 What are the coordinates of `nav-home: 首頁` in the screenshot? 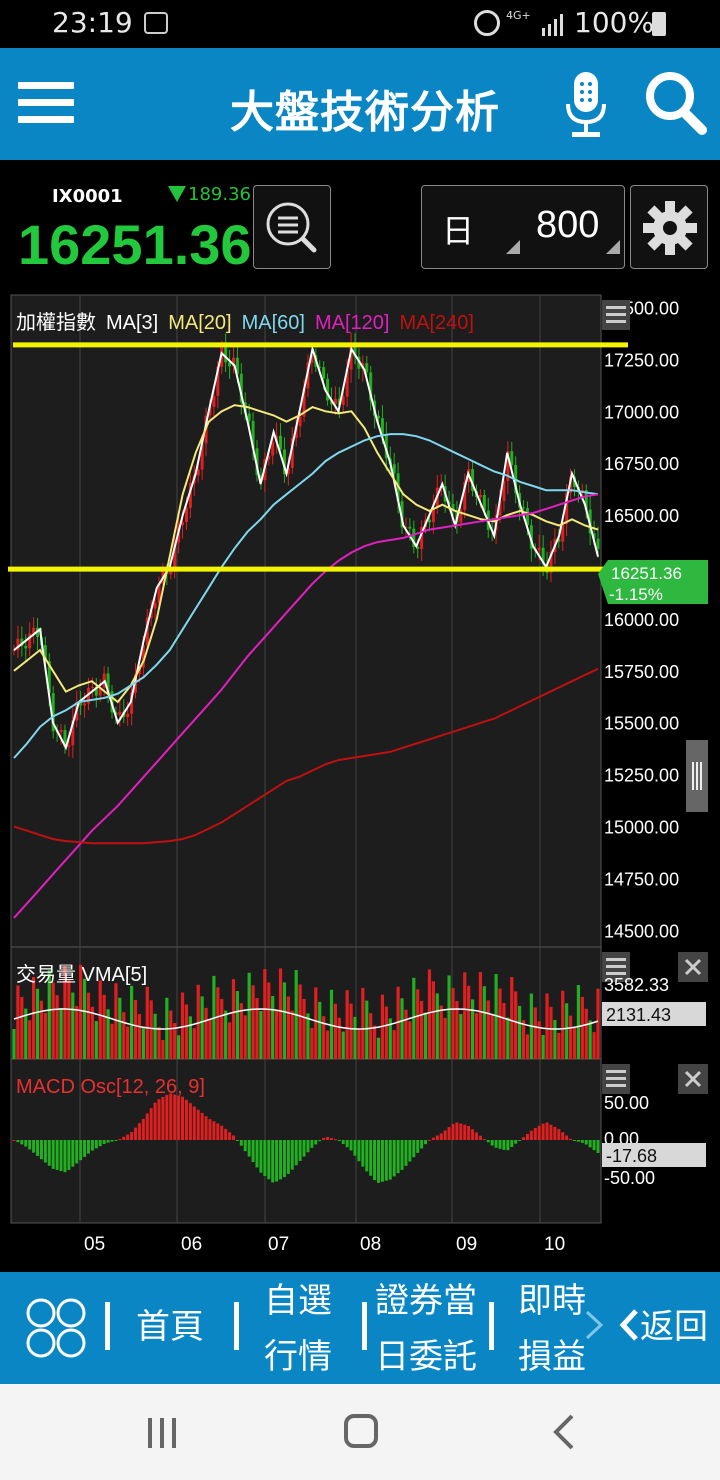 It's located at (170, 1327).